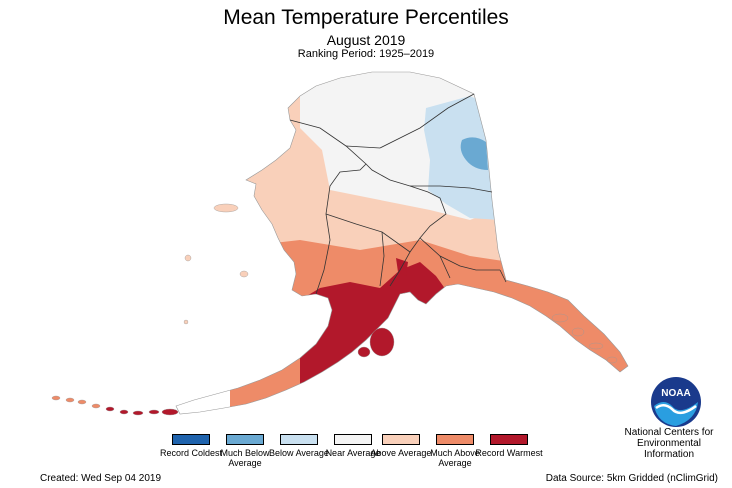 Image resolution: width=732 pixels, height=488 pixels. I want to click on aleutian-islands, so click(142, 411).